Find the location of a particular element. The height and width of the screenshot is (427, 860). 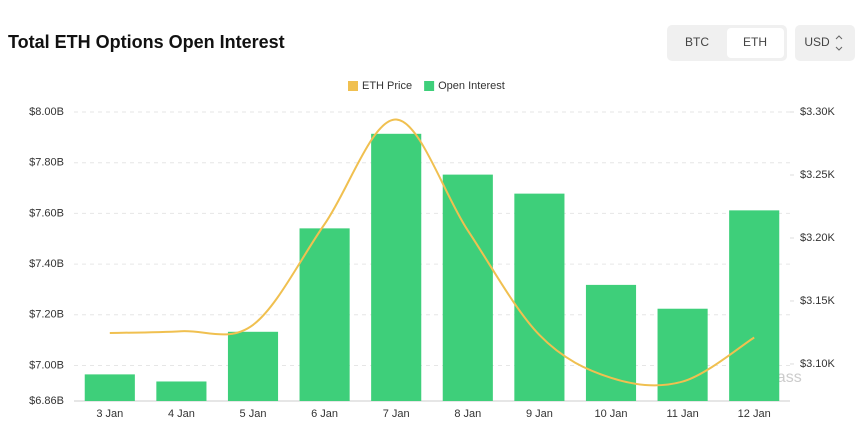

y-tick-label: $7.60B is located at coordinates (46, 213).